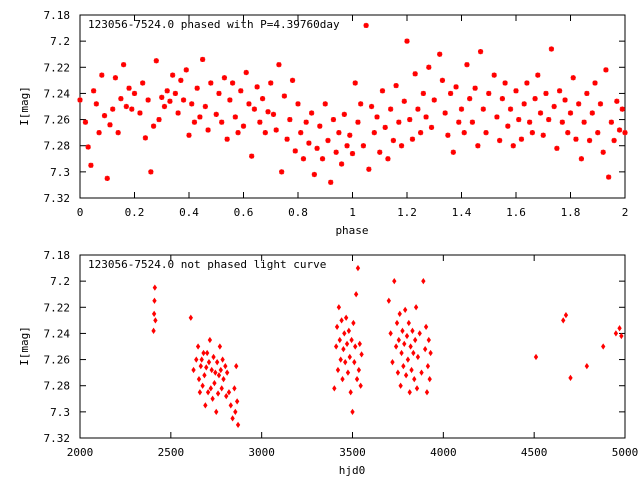 Image resolution: width=640 pixels, height=484 pixels. What do you see at coordinates (57, 307) in the screenshot?
I see `y-tick-label: 7.22` at bounding box center [57, 307].